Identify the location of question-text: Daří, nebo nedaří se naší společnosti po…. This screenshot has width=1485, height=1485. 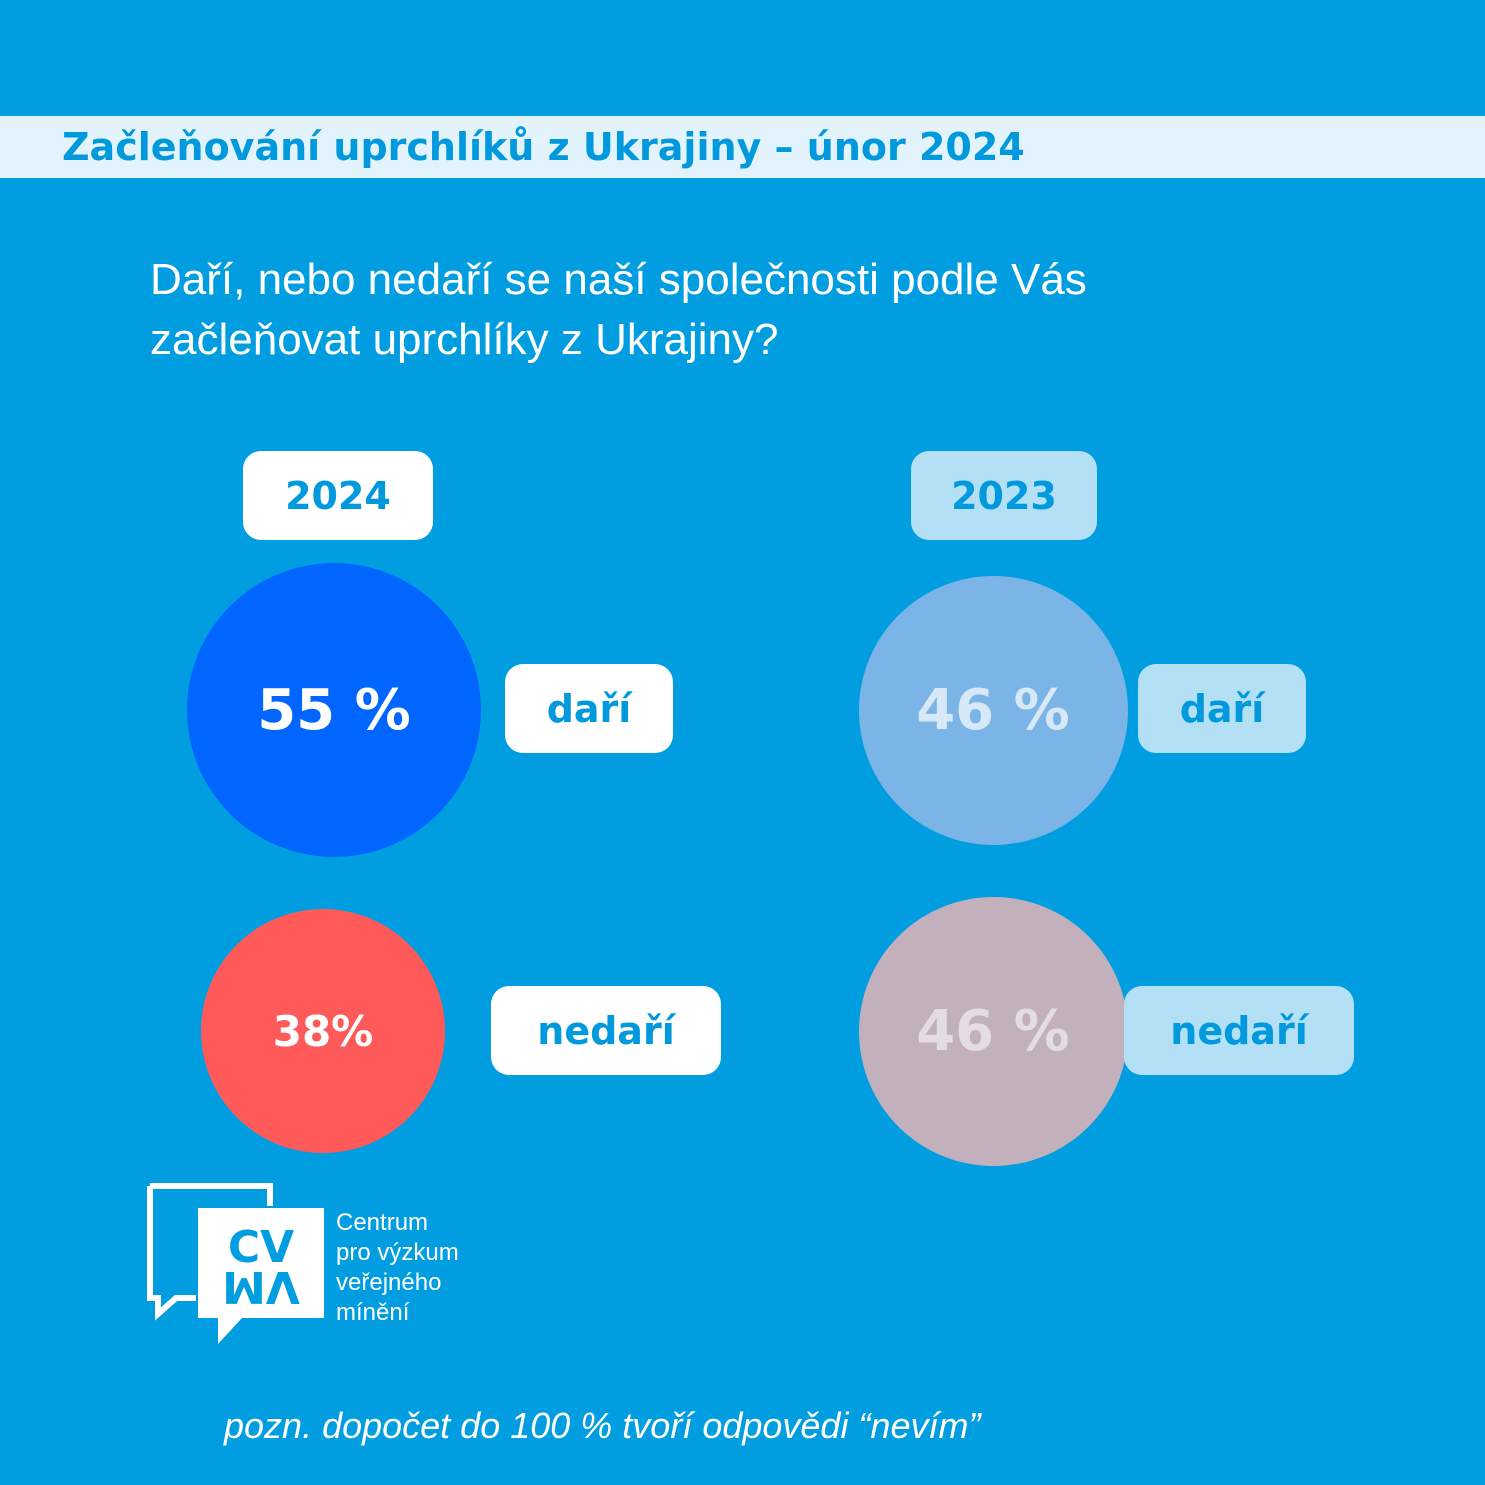
(750, 310).